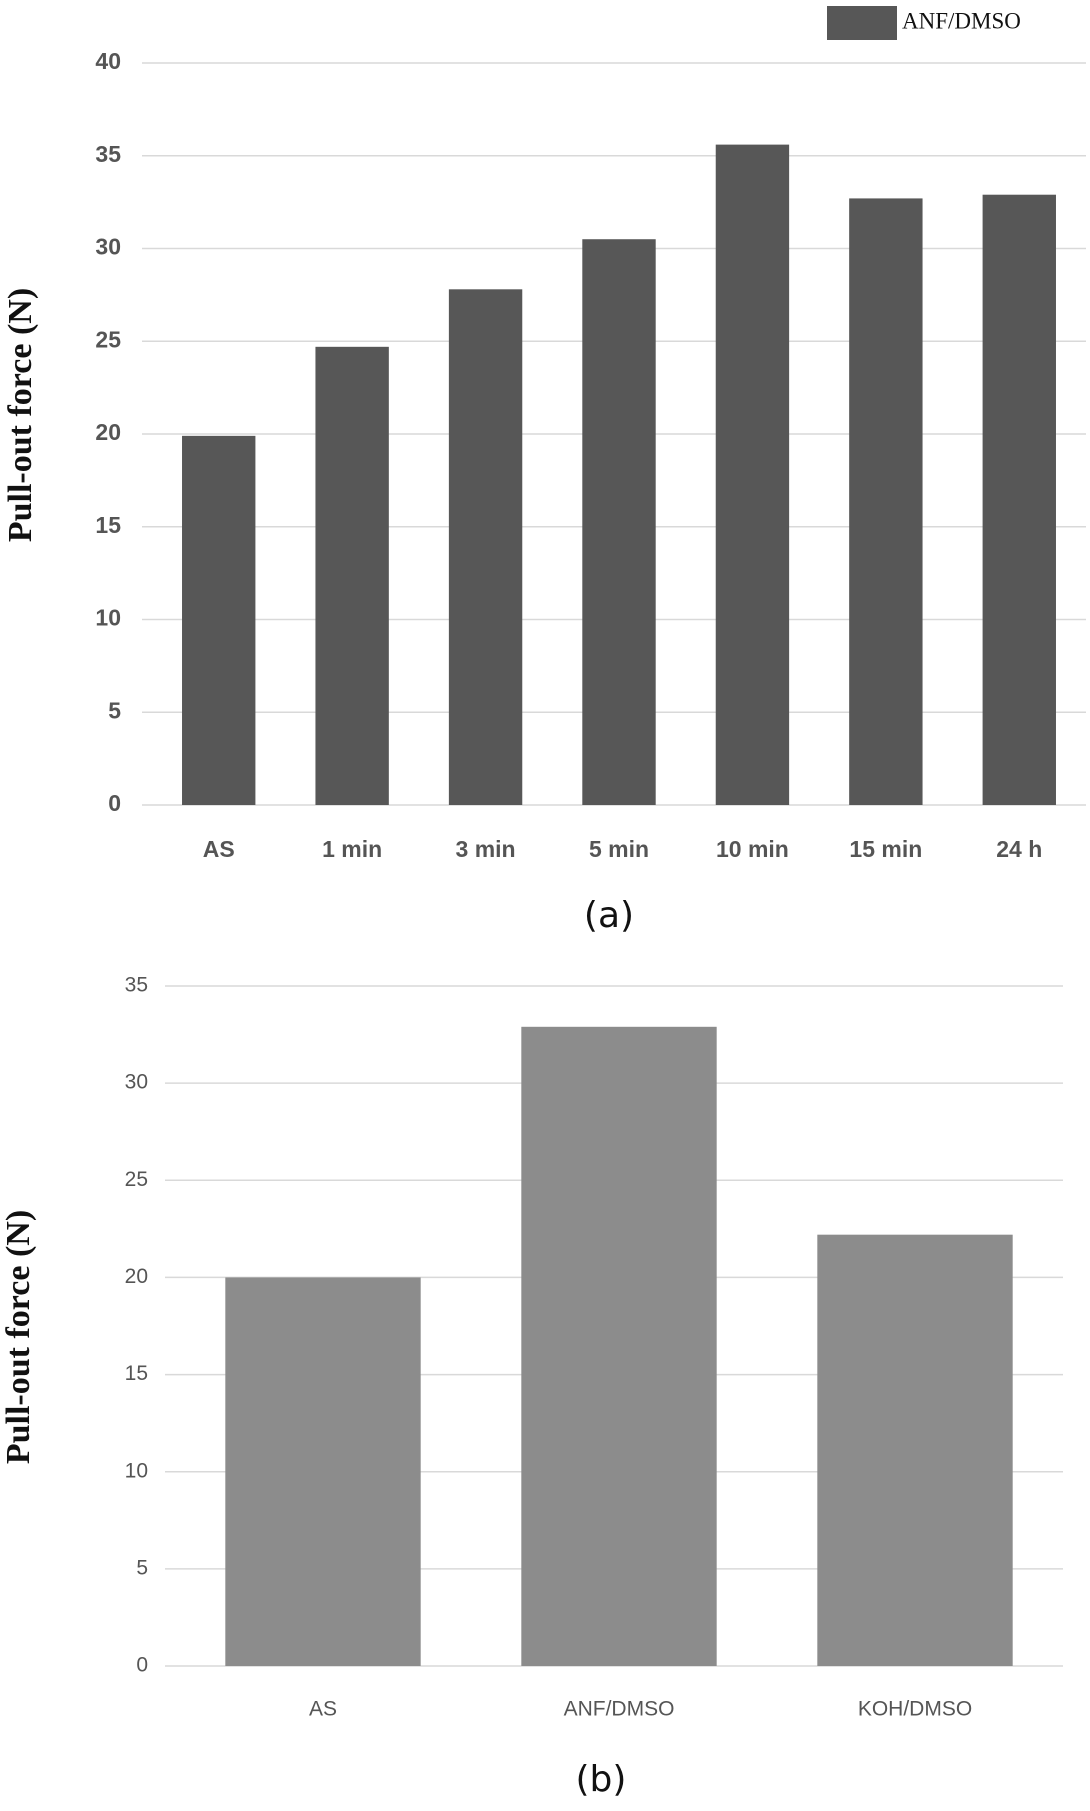 The height and width of the screenshot is (1811, 1090). I want to click on x-tick-label: ANF/DMSO, so click(619, 1709).